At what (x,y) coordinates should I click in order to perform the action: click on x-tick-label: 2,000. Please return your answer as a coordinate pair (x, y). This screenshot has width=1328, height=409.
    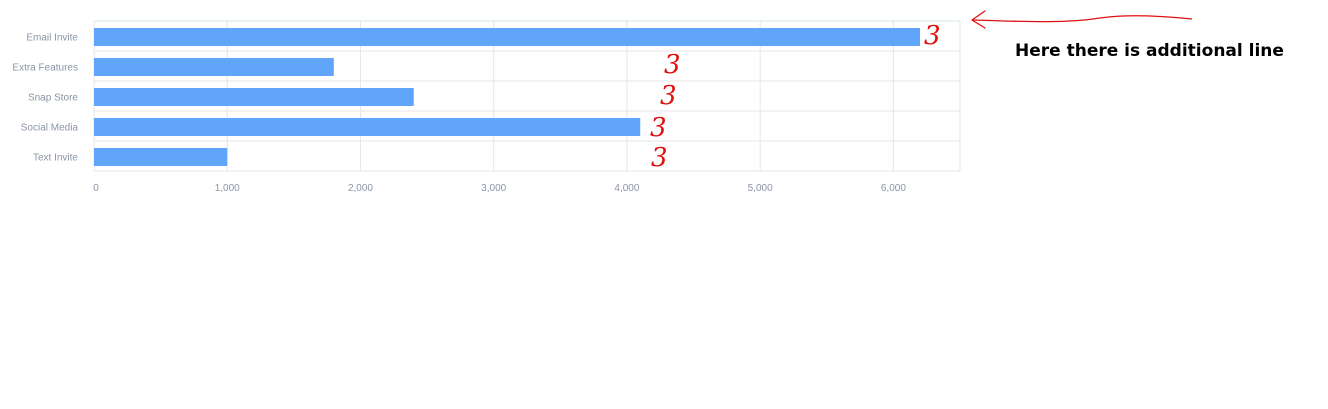
    Looking at the image, I should click on (360, 188).